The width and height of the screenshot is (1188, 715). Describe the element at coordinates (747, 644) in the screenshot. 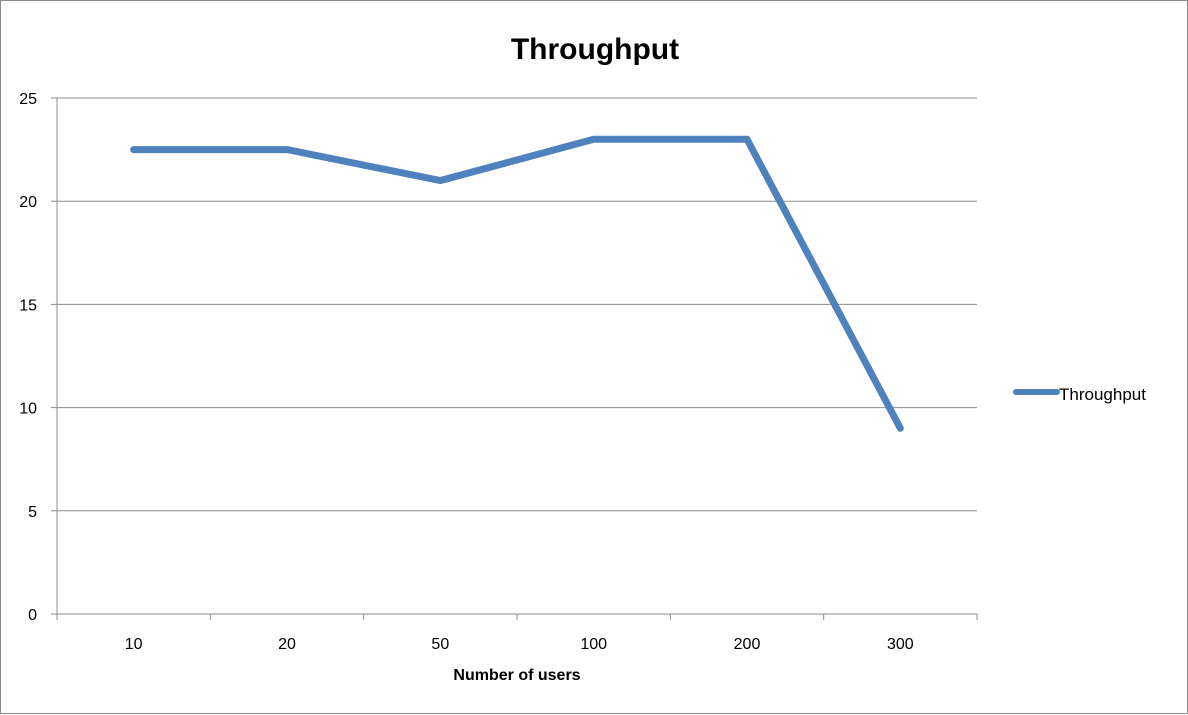

I see `x-tick-label: 200` at that location.